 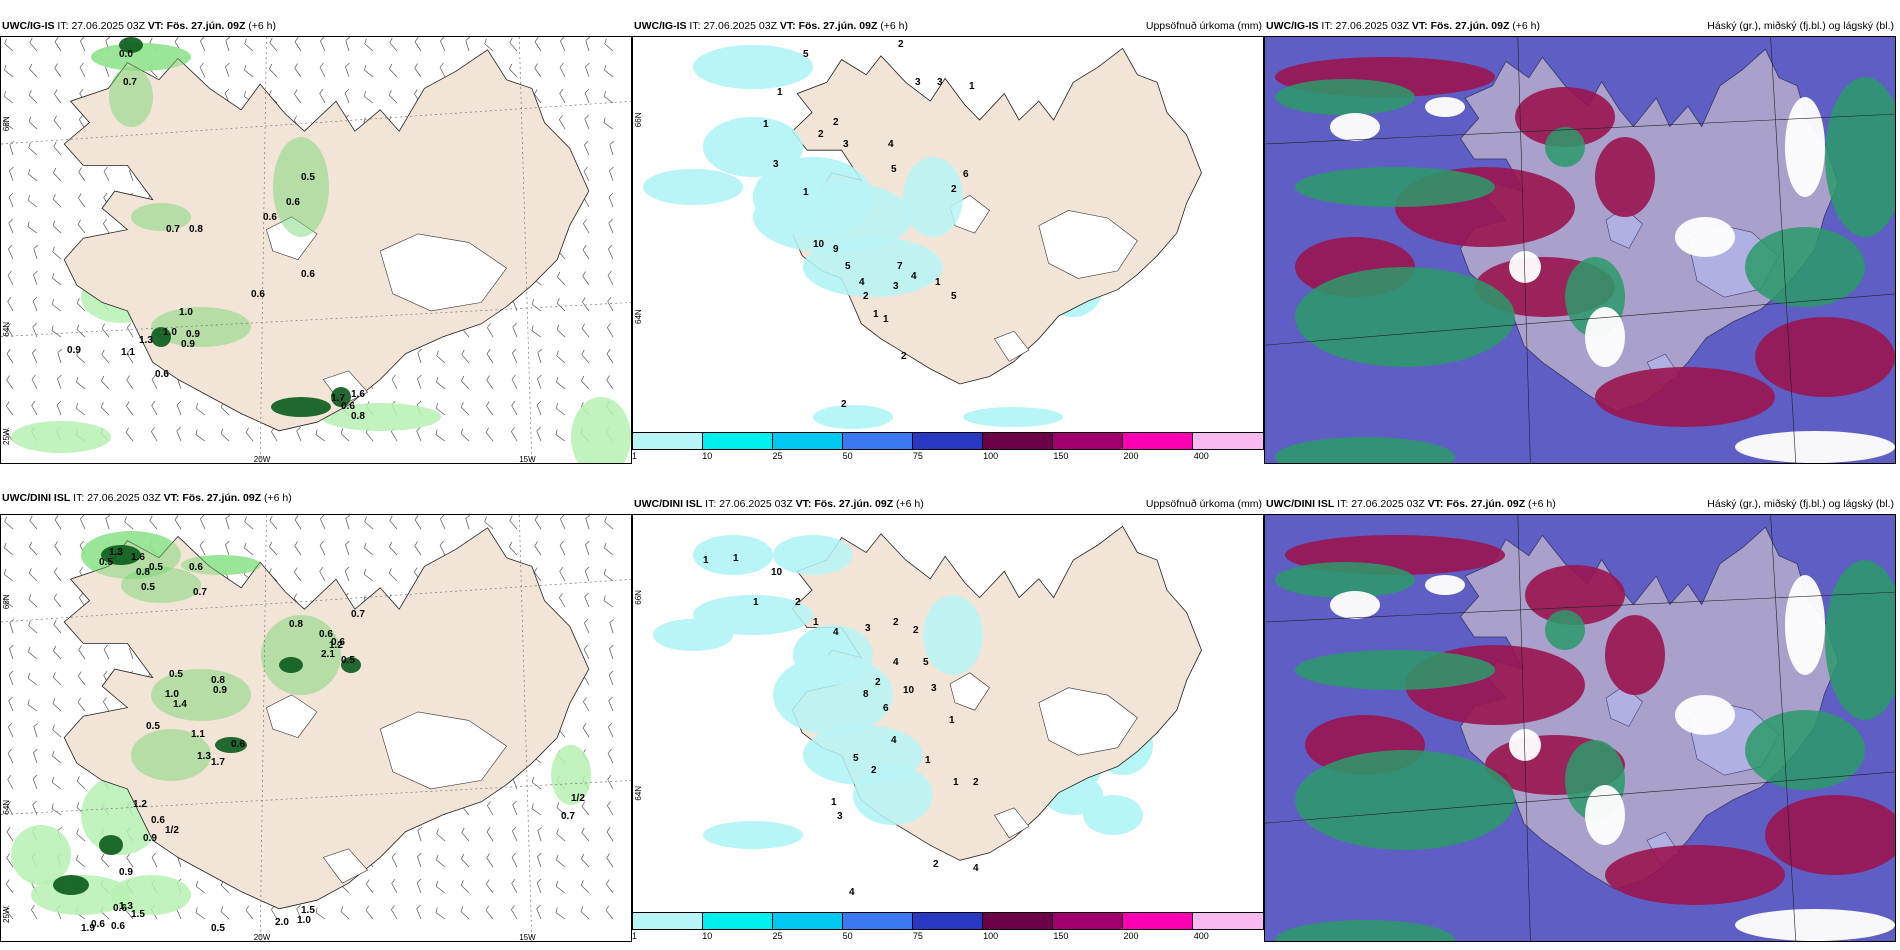 What do you see at coordinates (186, 312) in the screenshot?
I see `precip-value-label: 1.0` at bounding box center [186, 312].